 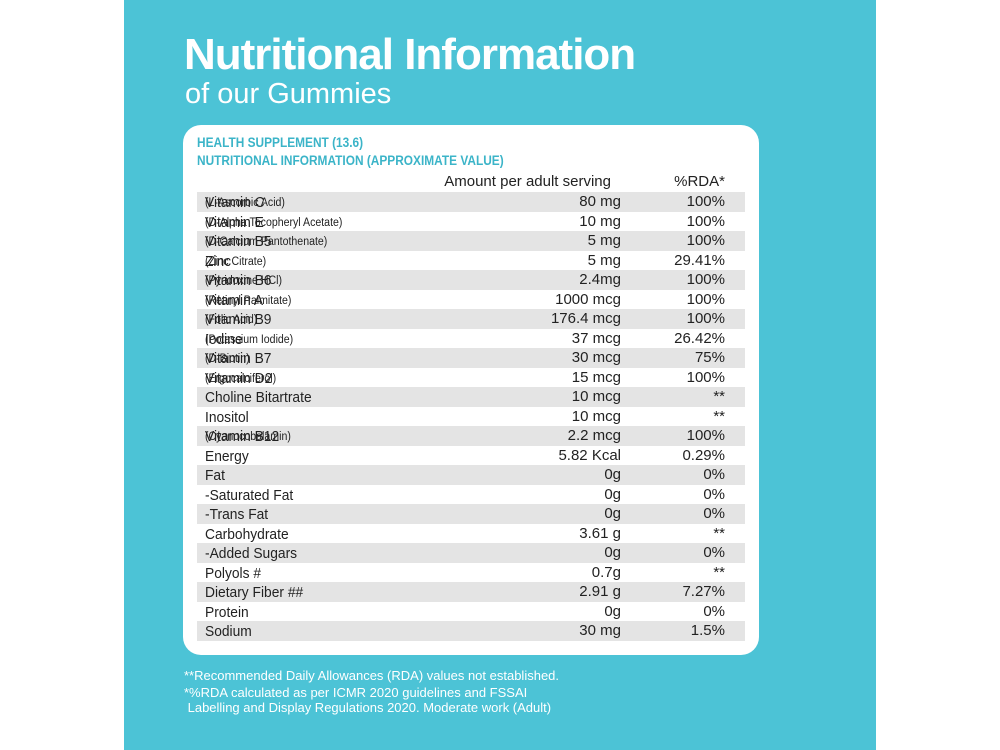 I want to click on nutrient-detail: (Ergocalciferol), so click(x=241, y=378).